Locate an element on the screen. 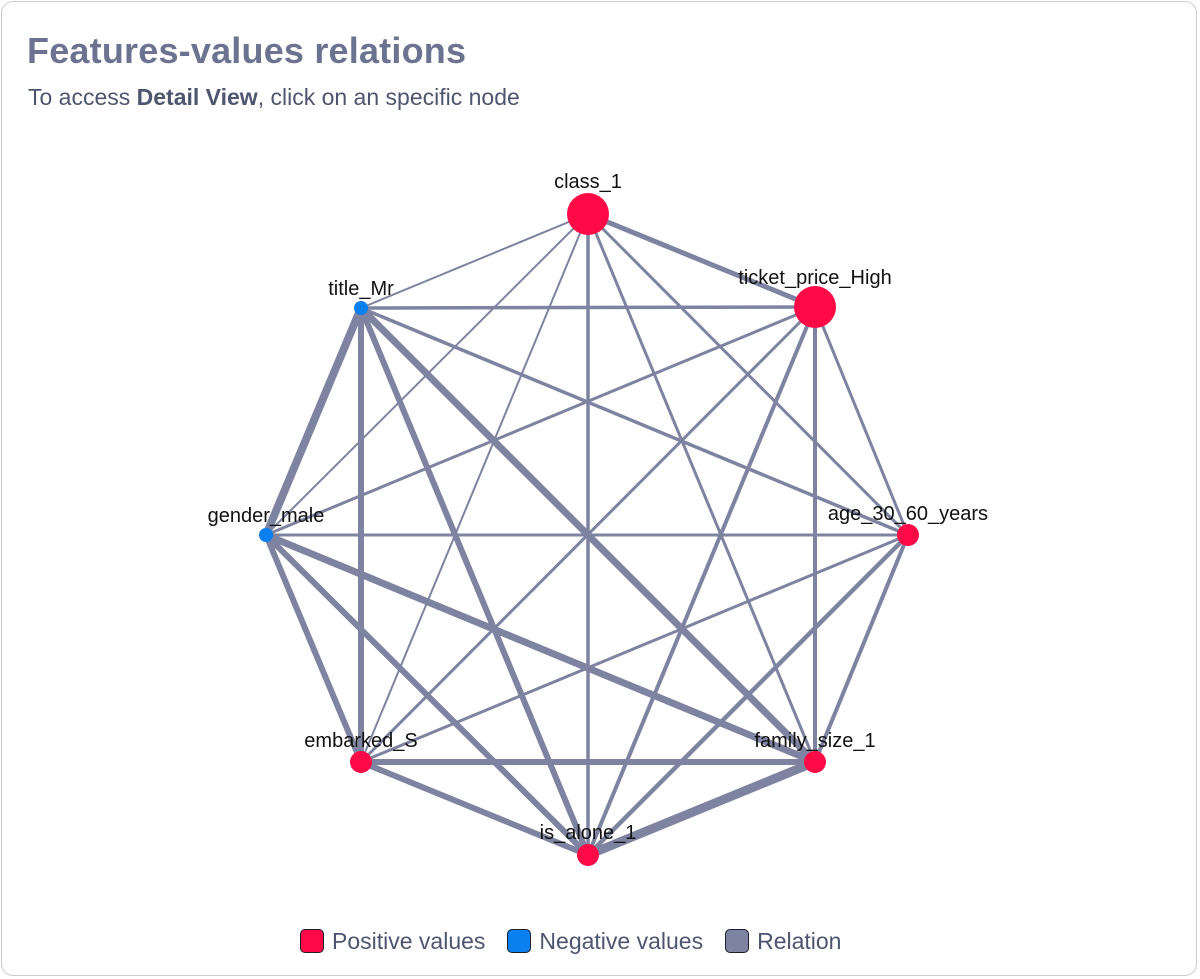 The width and height of the screenshot is (1200, 979). node-label-family_size_1: family_size_1 is located at coordinates (814, 741).